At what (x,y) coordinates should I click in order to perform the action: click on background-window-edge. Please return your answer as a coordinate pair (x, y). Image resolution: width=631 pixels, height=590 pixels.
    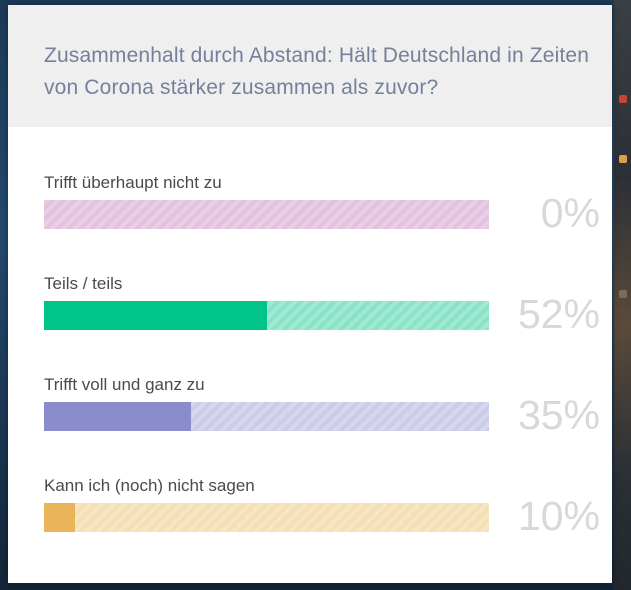
    Looking at the image, I should click on (622, 295).